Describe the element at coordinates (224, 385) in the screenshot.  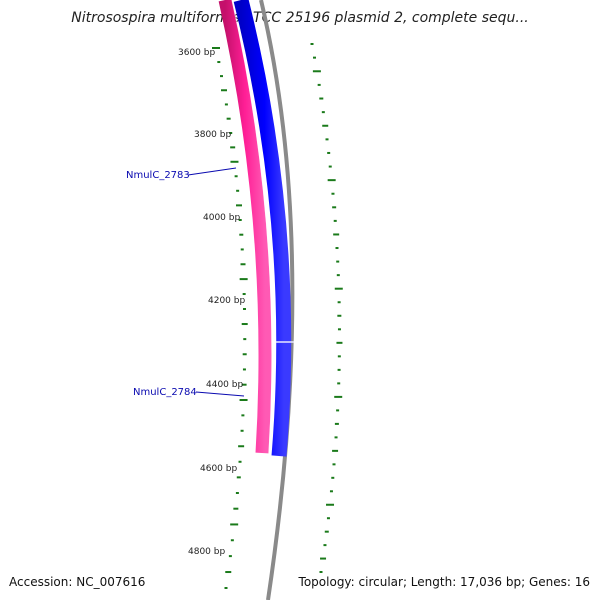
I see `ruler-tick-label: 4400 bp` at that location.